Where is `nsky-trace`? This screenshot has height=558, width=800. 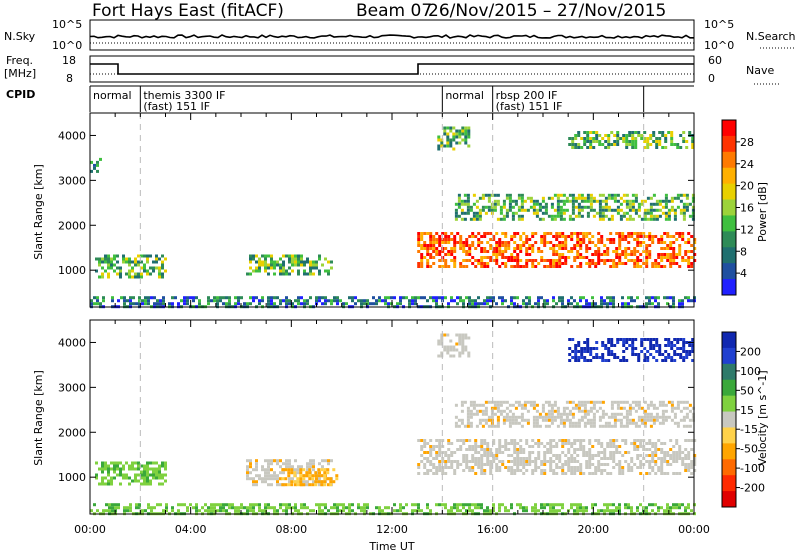
nsky-trace is located at coordinates (391, 36).